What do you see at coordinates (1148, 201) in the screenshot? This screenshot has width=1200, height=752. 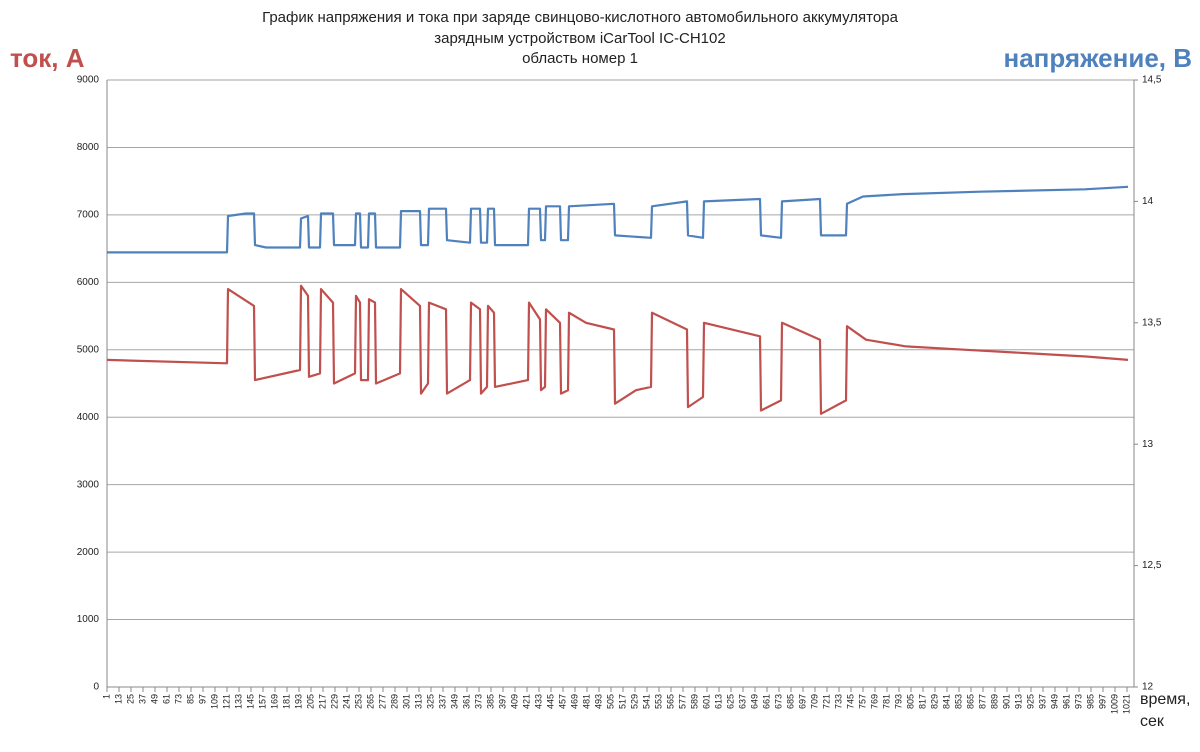 I see `y2-tick-label: 14` at bounding box center [1148, 201].